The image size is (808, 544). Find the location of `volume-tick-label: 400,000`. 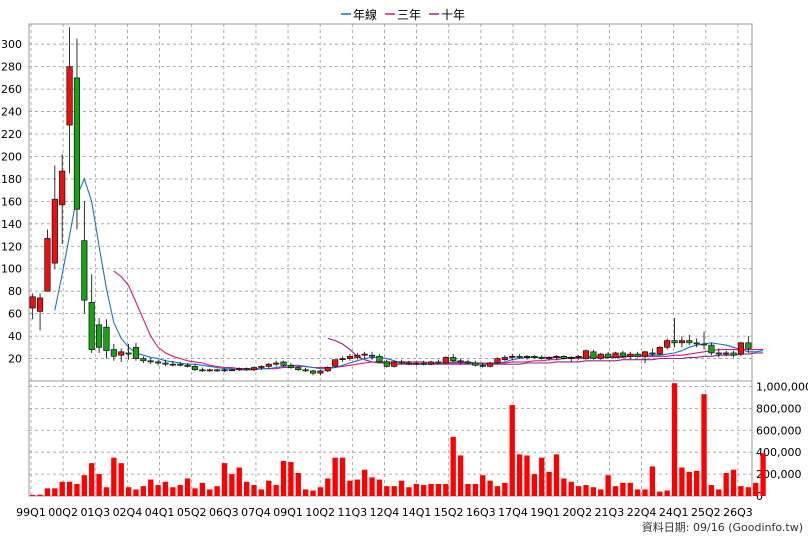

volume-tick-label: 400,000 is located at coordinates (779, 452).